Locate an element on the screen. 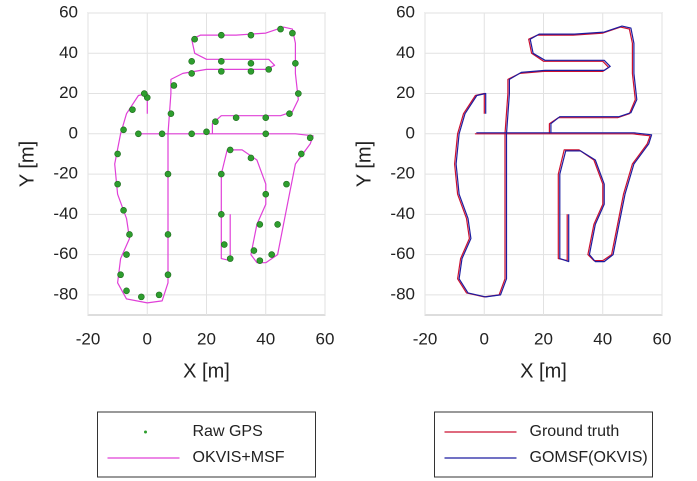  legend-label: OKVIS+MSF is located at coordinates (239, 457).